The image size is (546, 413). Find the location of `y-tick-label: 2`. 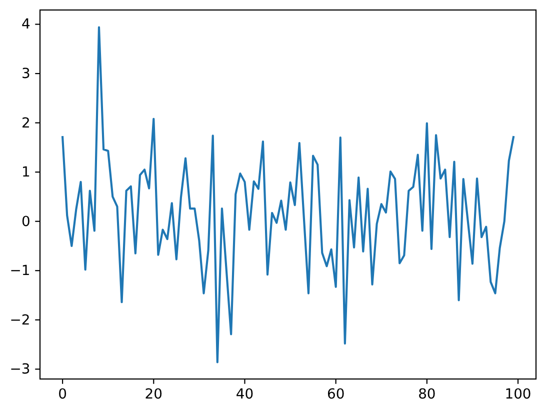

y-tick-label: 2 is located at coordinates (25, 123).